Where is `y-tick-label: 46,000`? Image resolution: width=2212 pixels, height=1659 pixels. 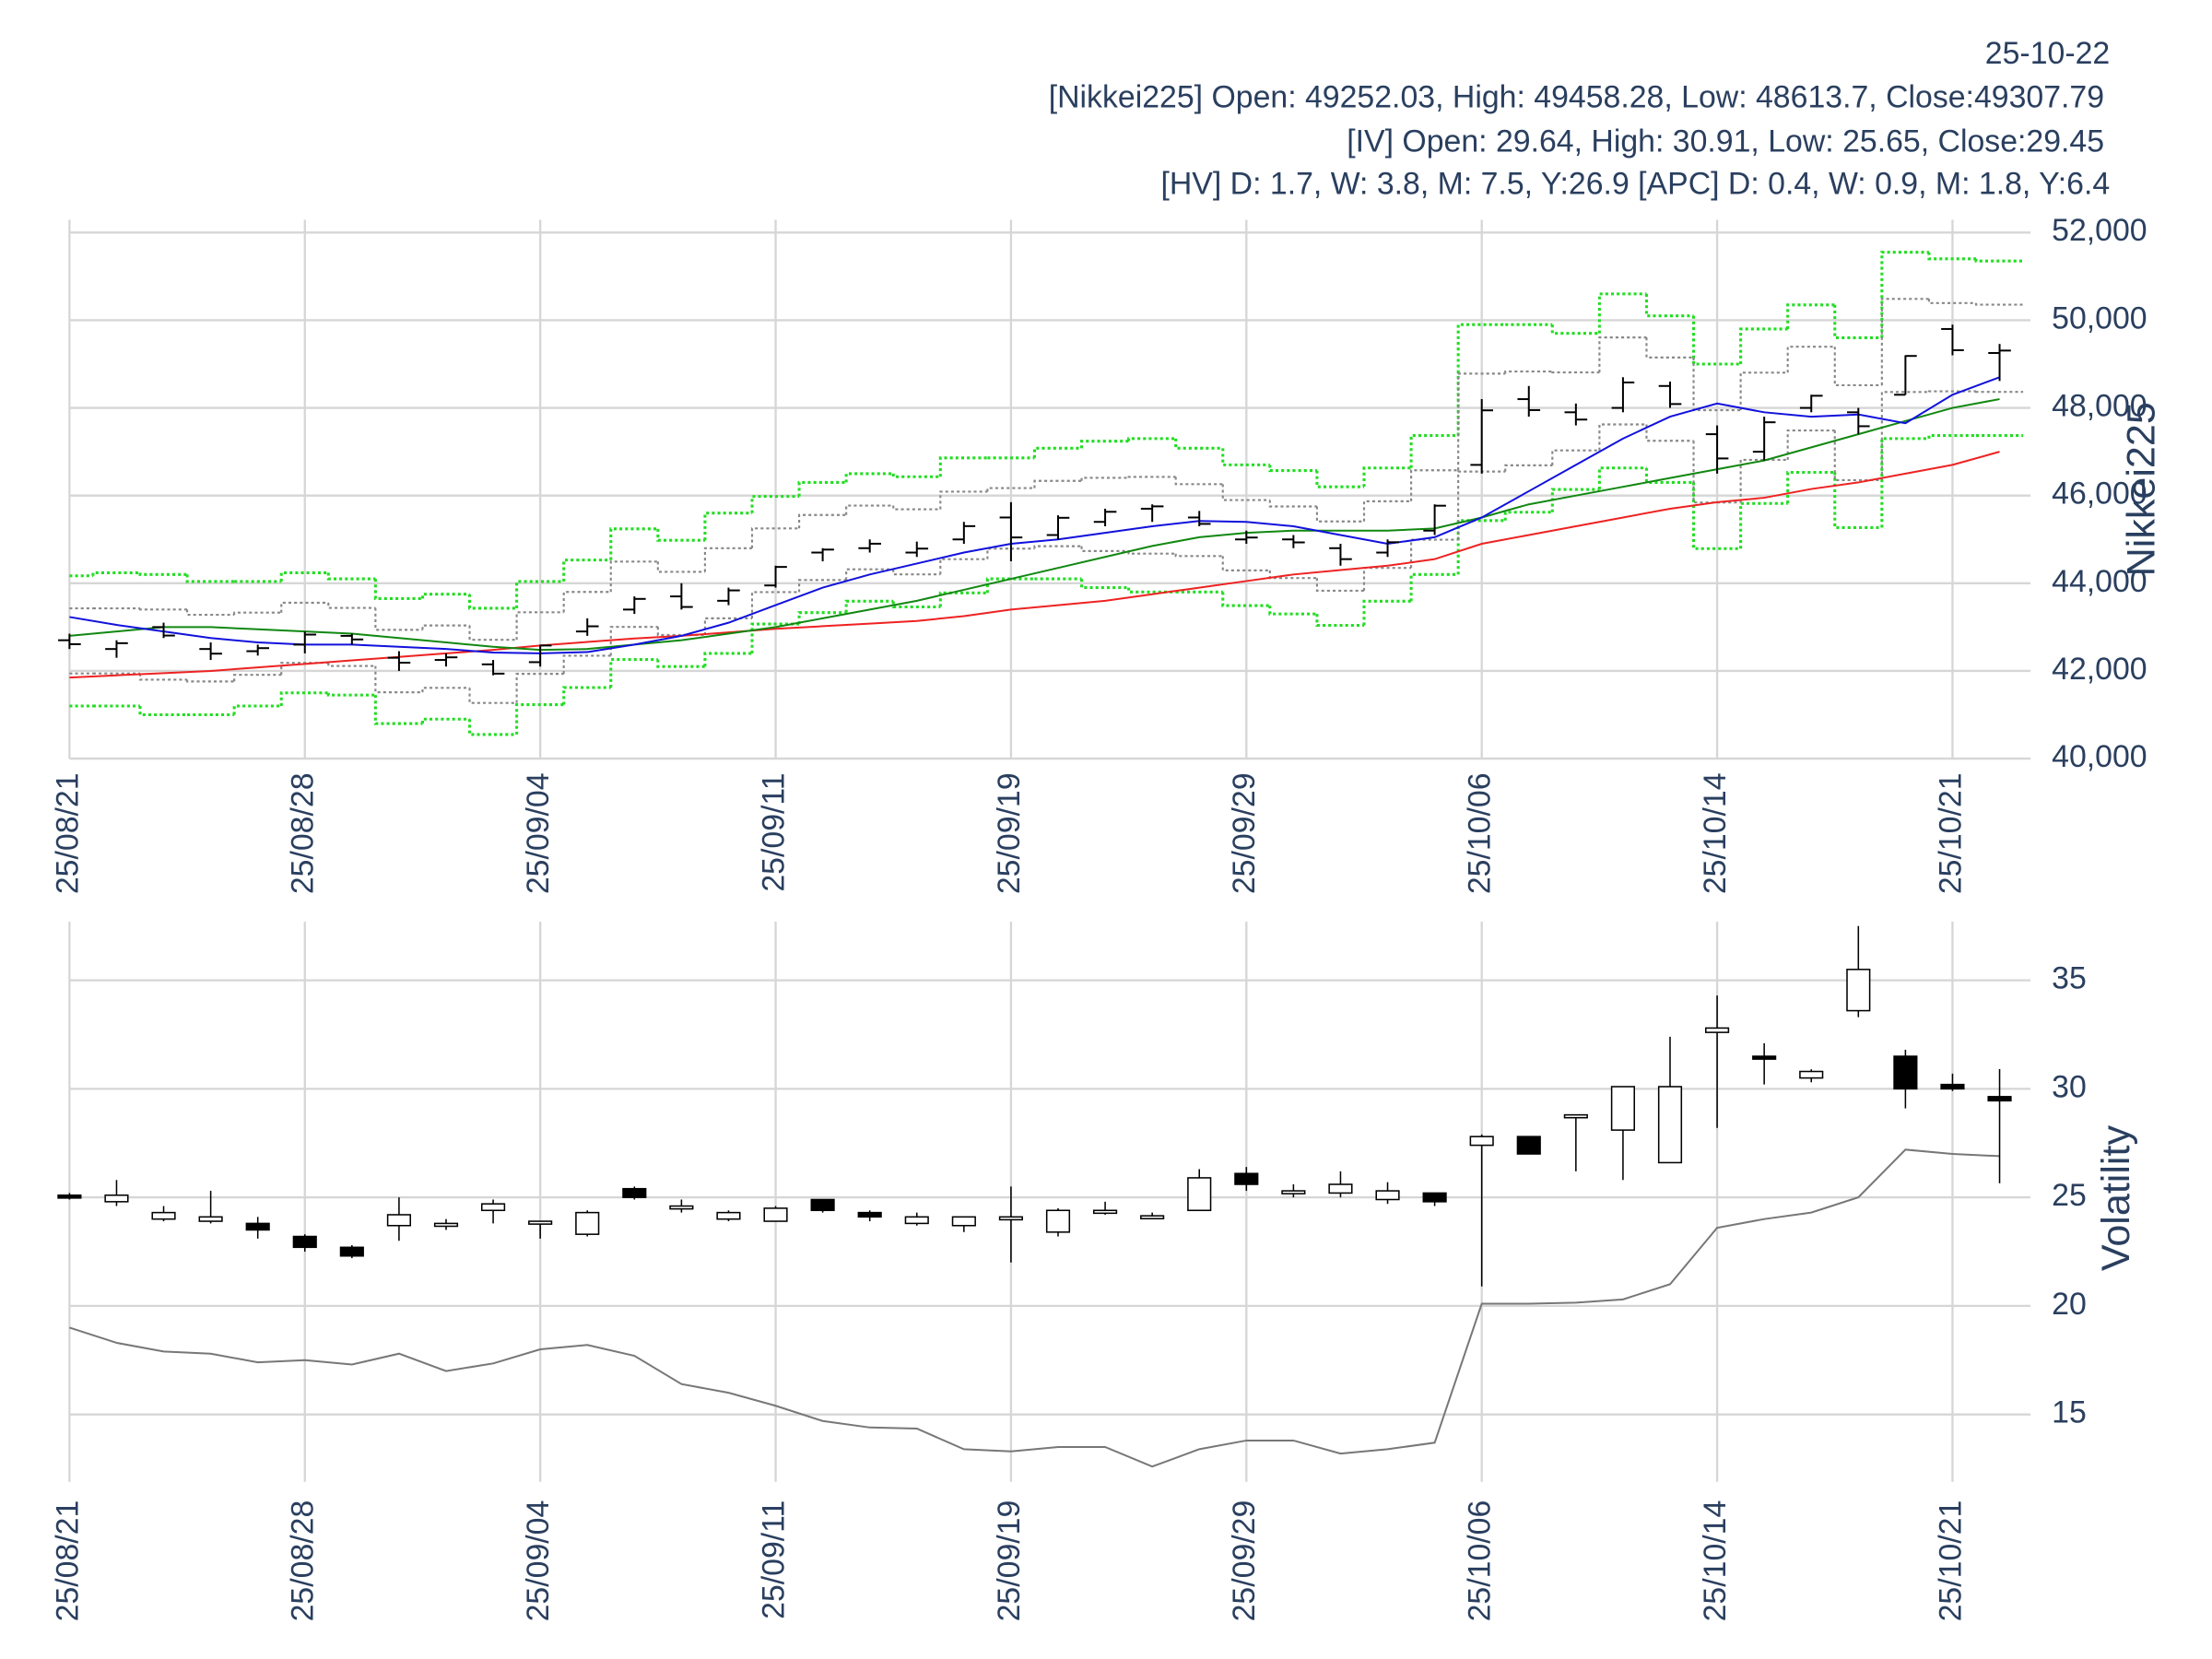 y-tick-label: 46,000 is located at coordinates (2099, 494).